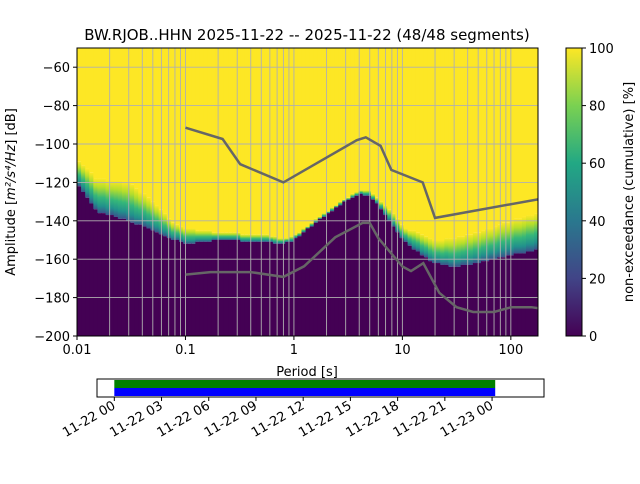  Describe the element at coordinates (593, 337) in the screenshot. I see `colorbar-tick-label: 0` at that location.